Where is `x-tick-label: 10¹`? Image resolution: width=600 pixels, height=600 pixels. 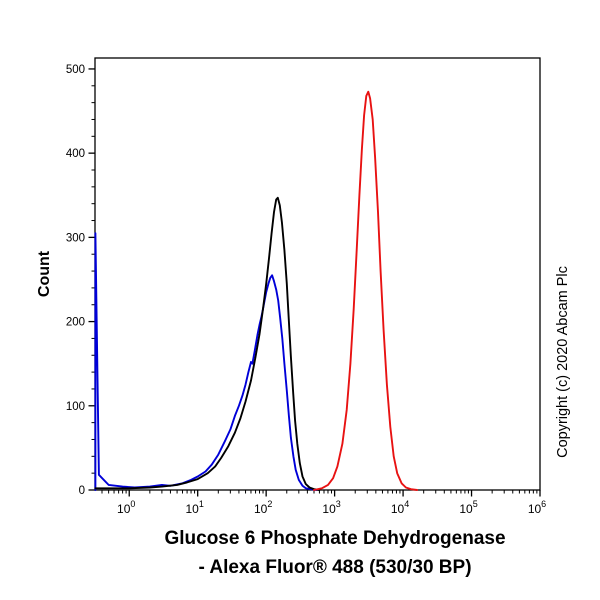
x-tick-label: 10¹ is located at coordinates (195, 507).